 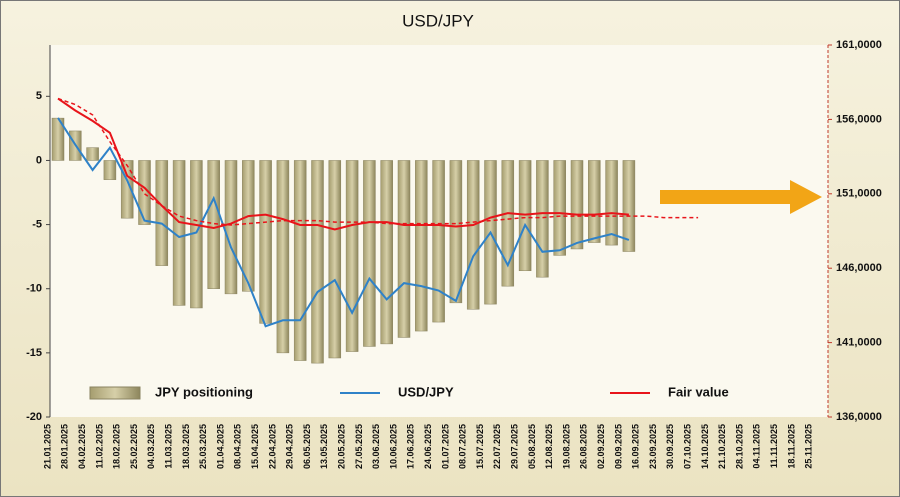 I want to click on y-tick-label: 5, so click(x=39, y=96).